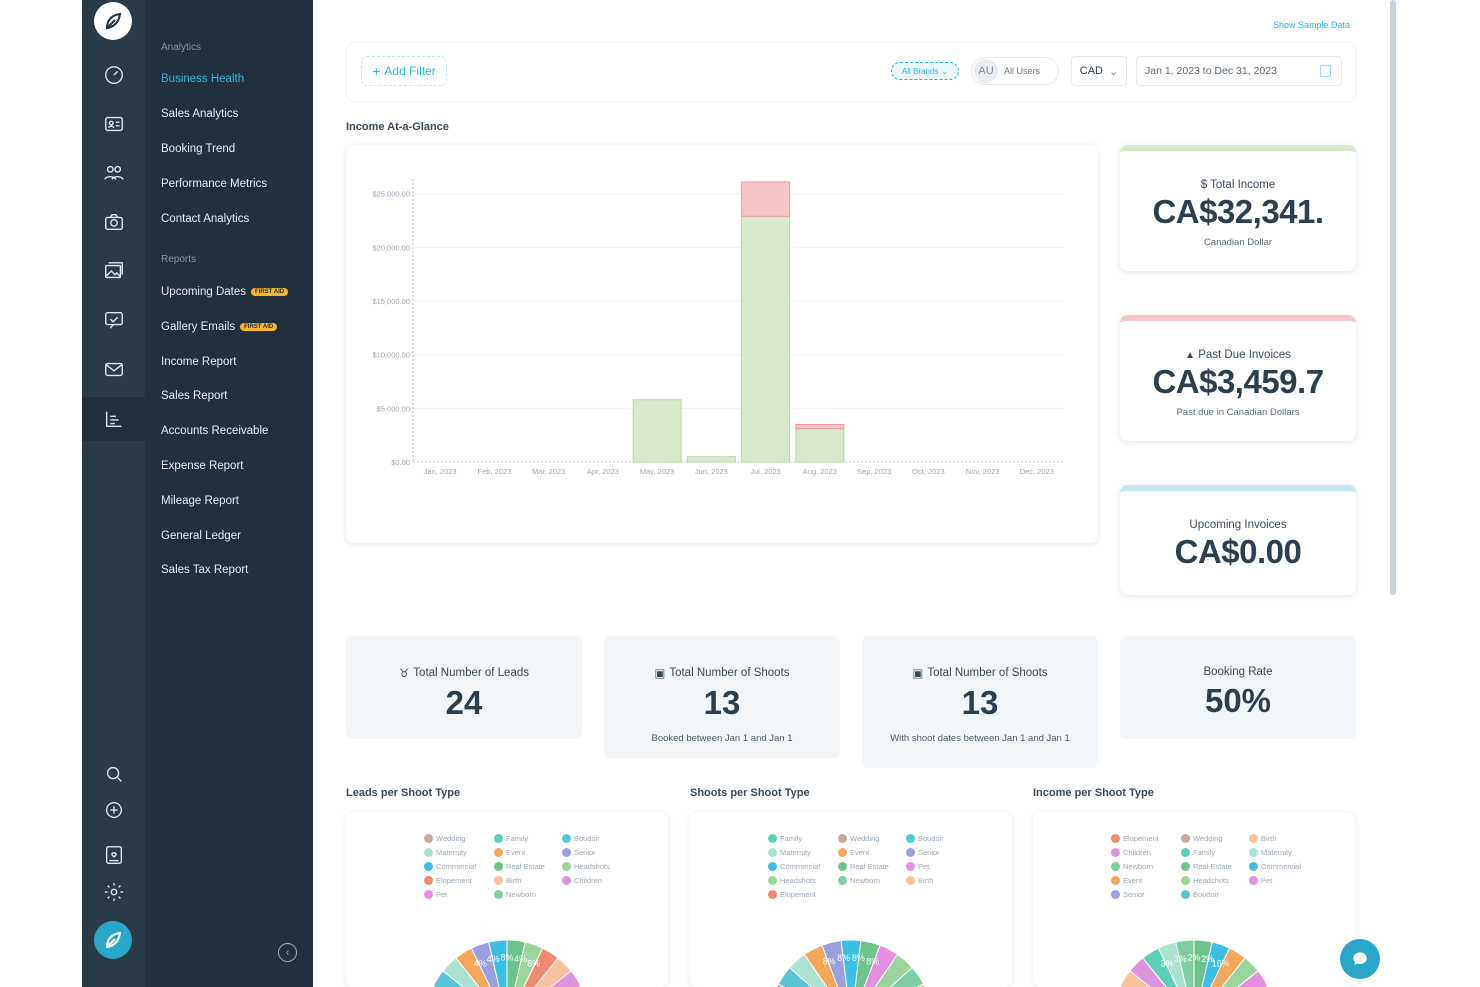 The height and width of the screenshot is (987, 1480). What do you see at coordinates (1360, 959) in the screenshot?
I see `chat-support-icon` at bounding box center [1360, 959].